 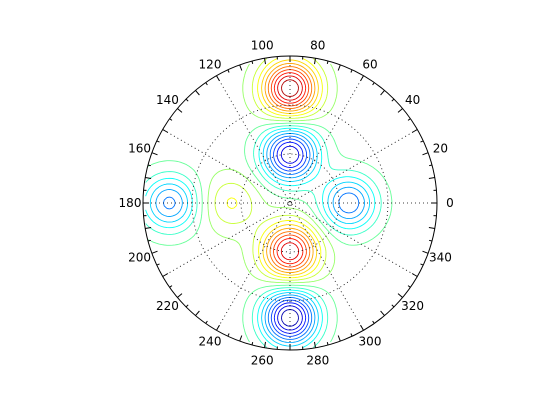 What do you see at coordinates (139, 148) in the screenshot?
I see `angle-label-160: 160` at bounding box center [139, 148].